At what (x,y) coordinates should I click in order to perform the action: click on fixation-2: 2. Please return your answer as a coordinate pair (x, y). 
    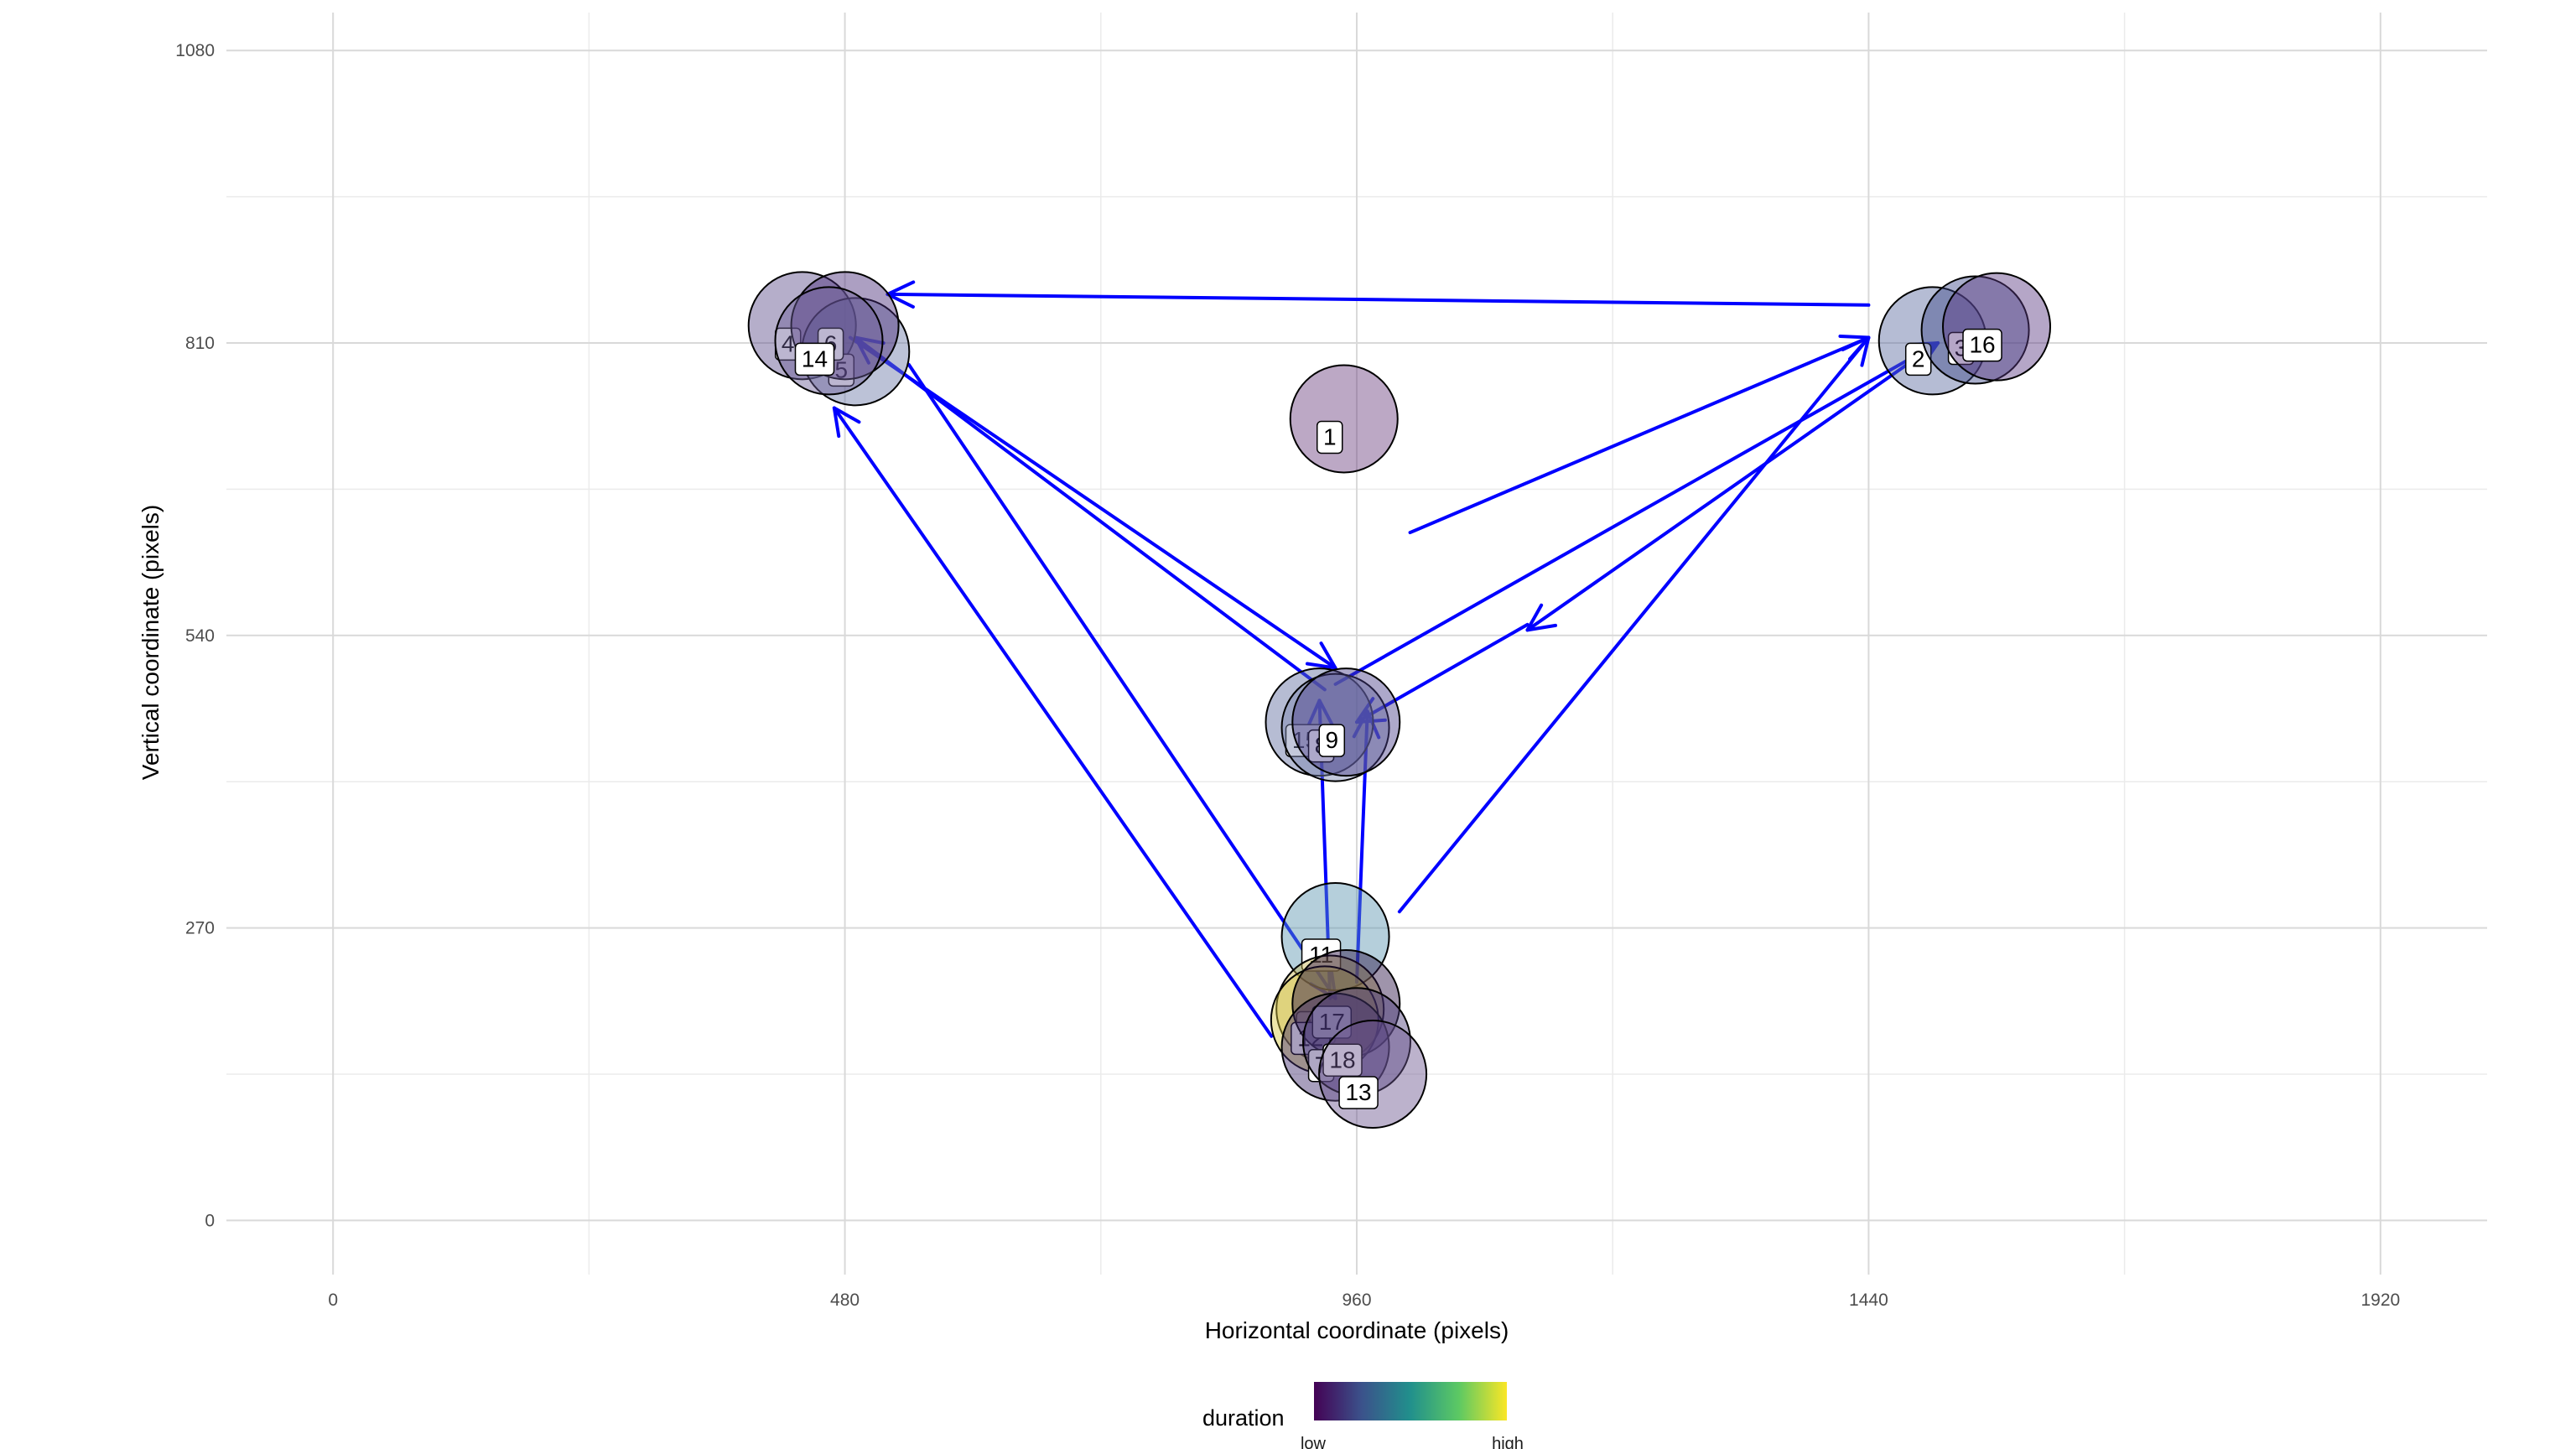
    Looking at the image, I should click on (1932, 341).